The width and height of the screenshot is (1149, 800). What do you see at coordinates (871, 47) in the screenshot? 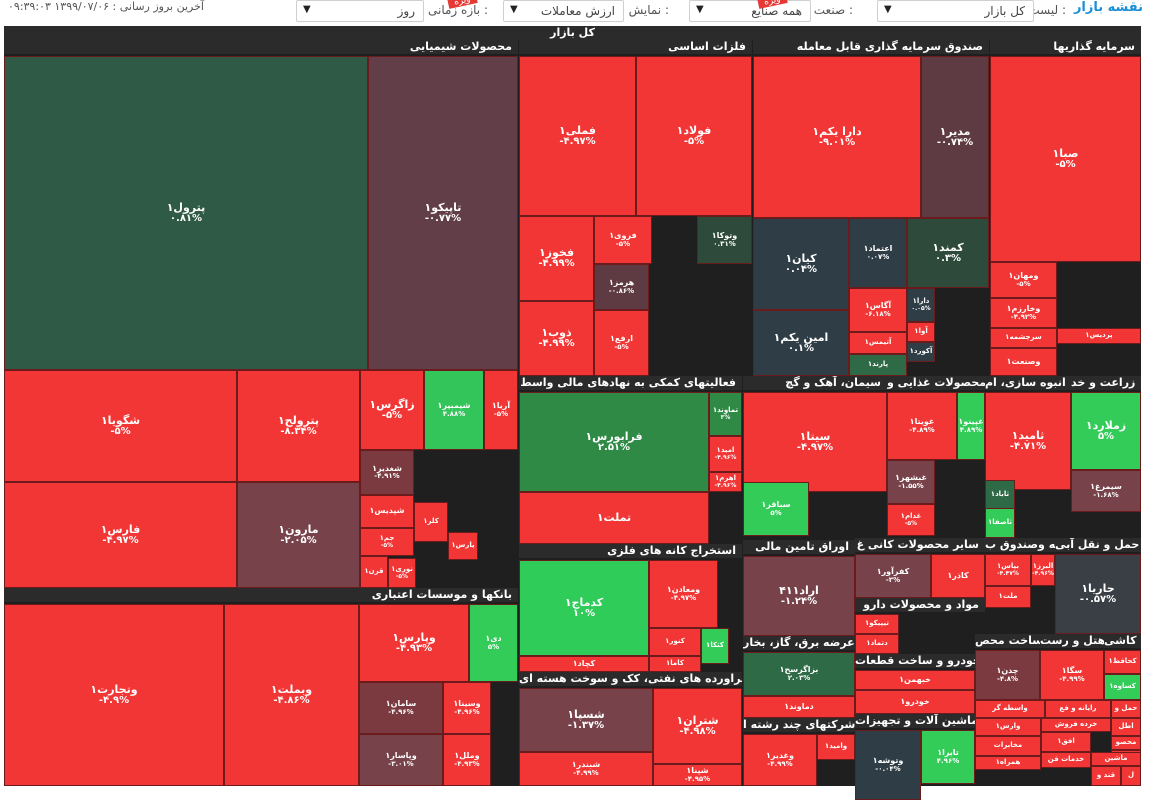
I see `sector-title: صندوق سرمایه گذاری قابل معامله` at bounding box center [871, 47].